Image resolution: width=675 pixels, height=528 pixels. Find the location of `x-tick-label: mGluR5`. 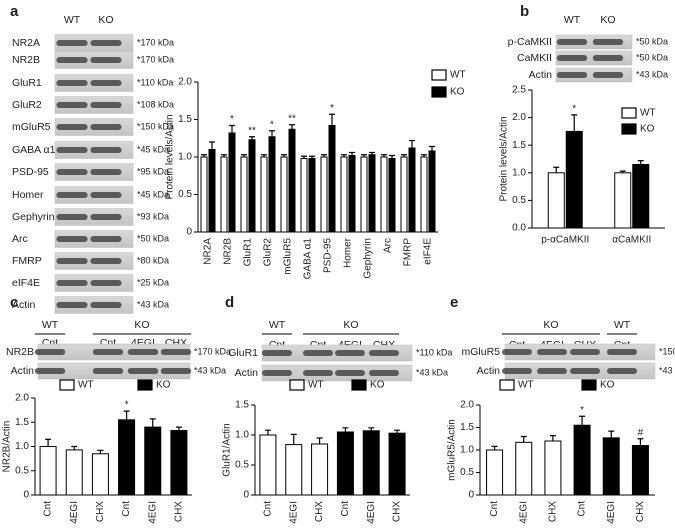

x-tick-label: mGluR5 is located at coordinates (288, 256).